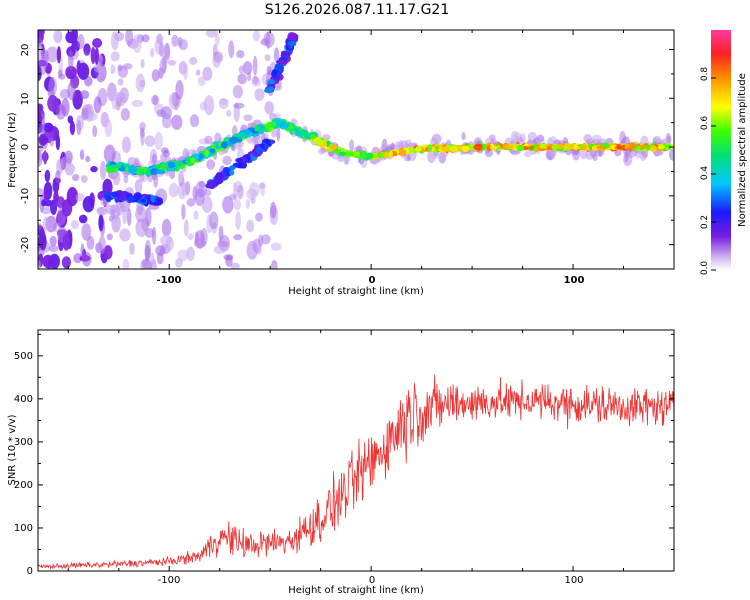  Describe the element at coordinates (705, 74) in the screenshot. I see `colorbar-tick-label-4: 0.8` at that location.